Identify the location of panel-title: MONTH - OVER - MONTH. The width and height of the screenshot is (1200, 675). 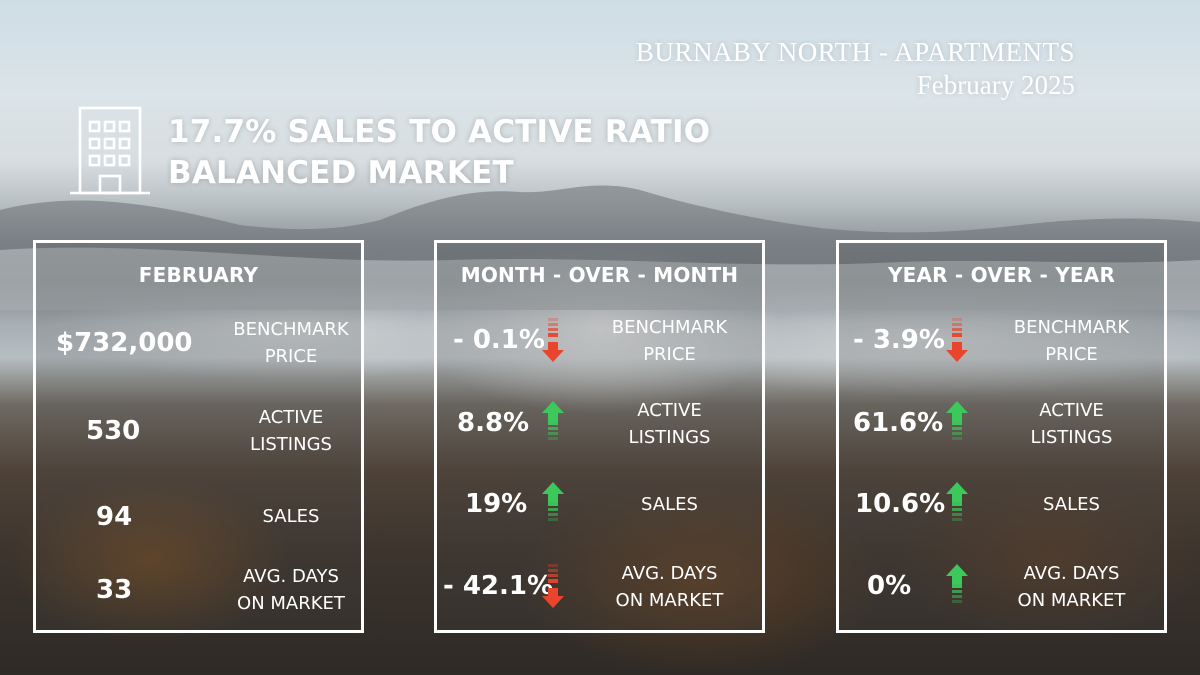
(599, 275).